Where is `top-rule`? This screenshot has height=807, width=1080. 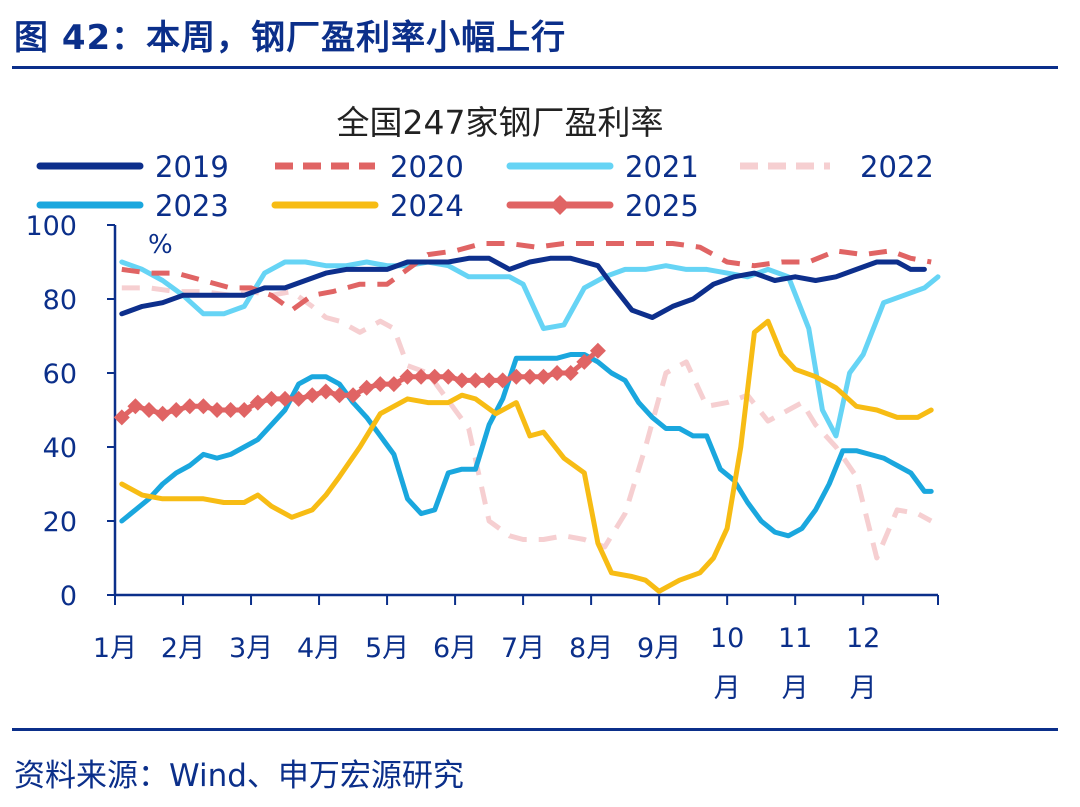 top-rule is located at coordinates (535, 67).